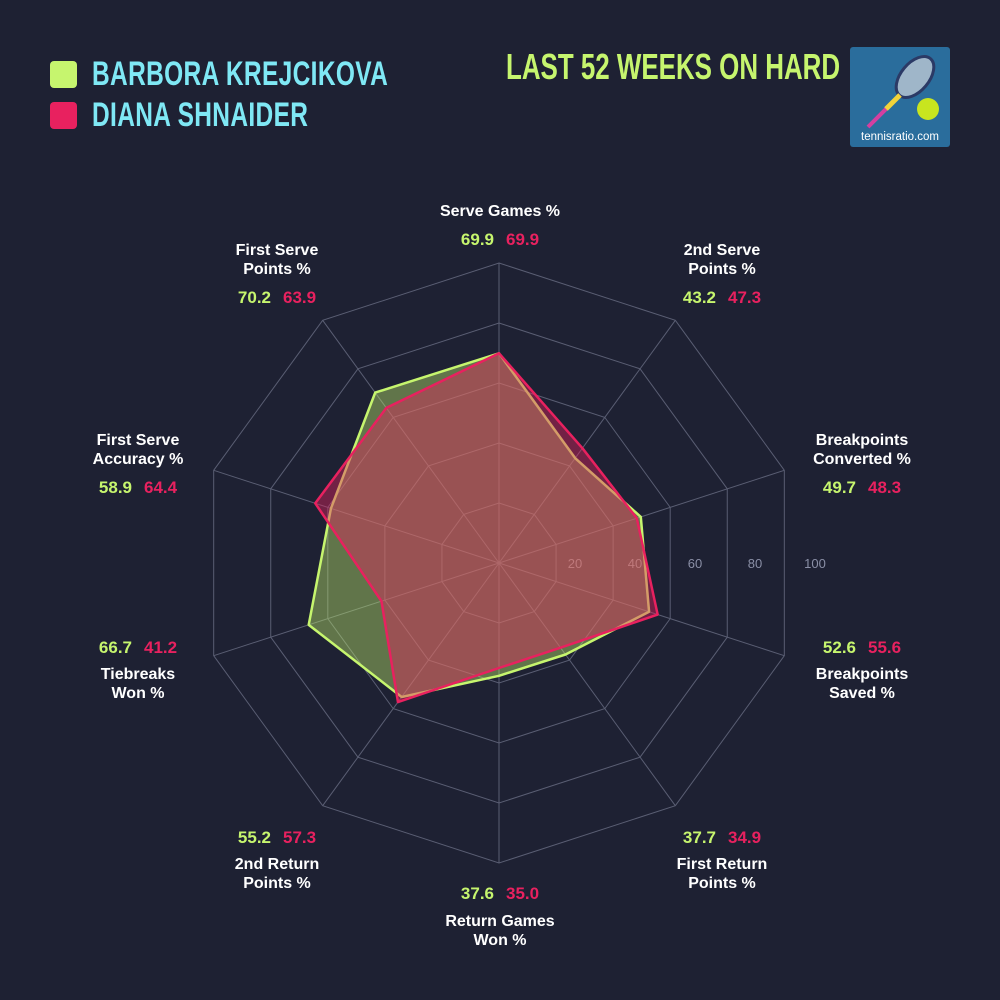  What do you see at coordinates (695, 563) in the screenshot?
I see `tick-label: 60` at bounding box center [695, 563].